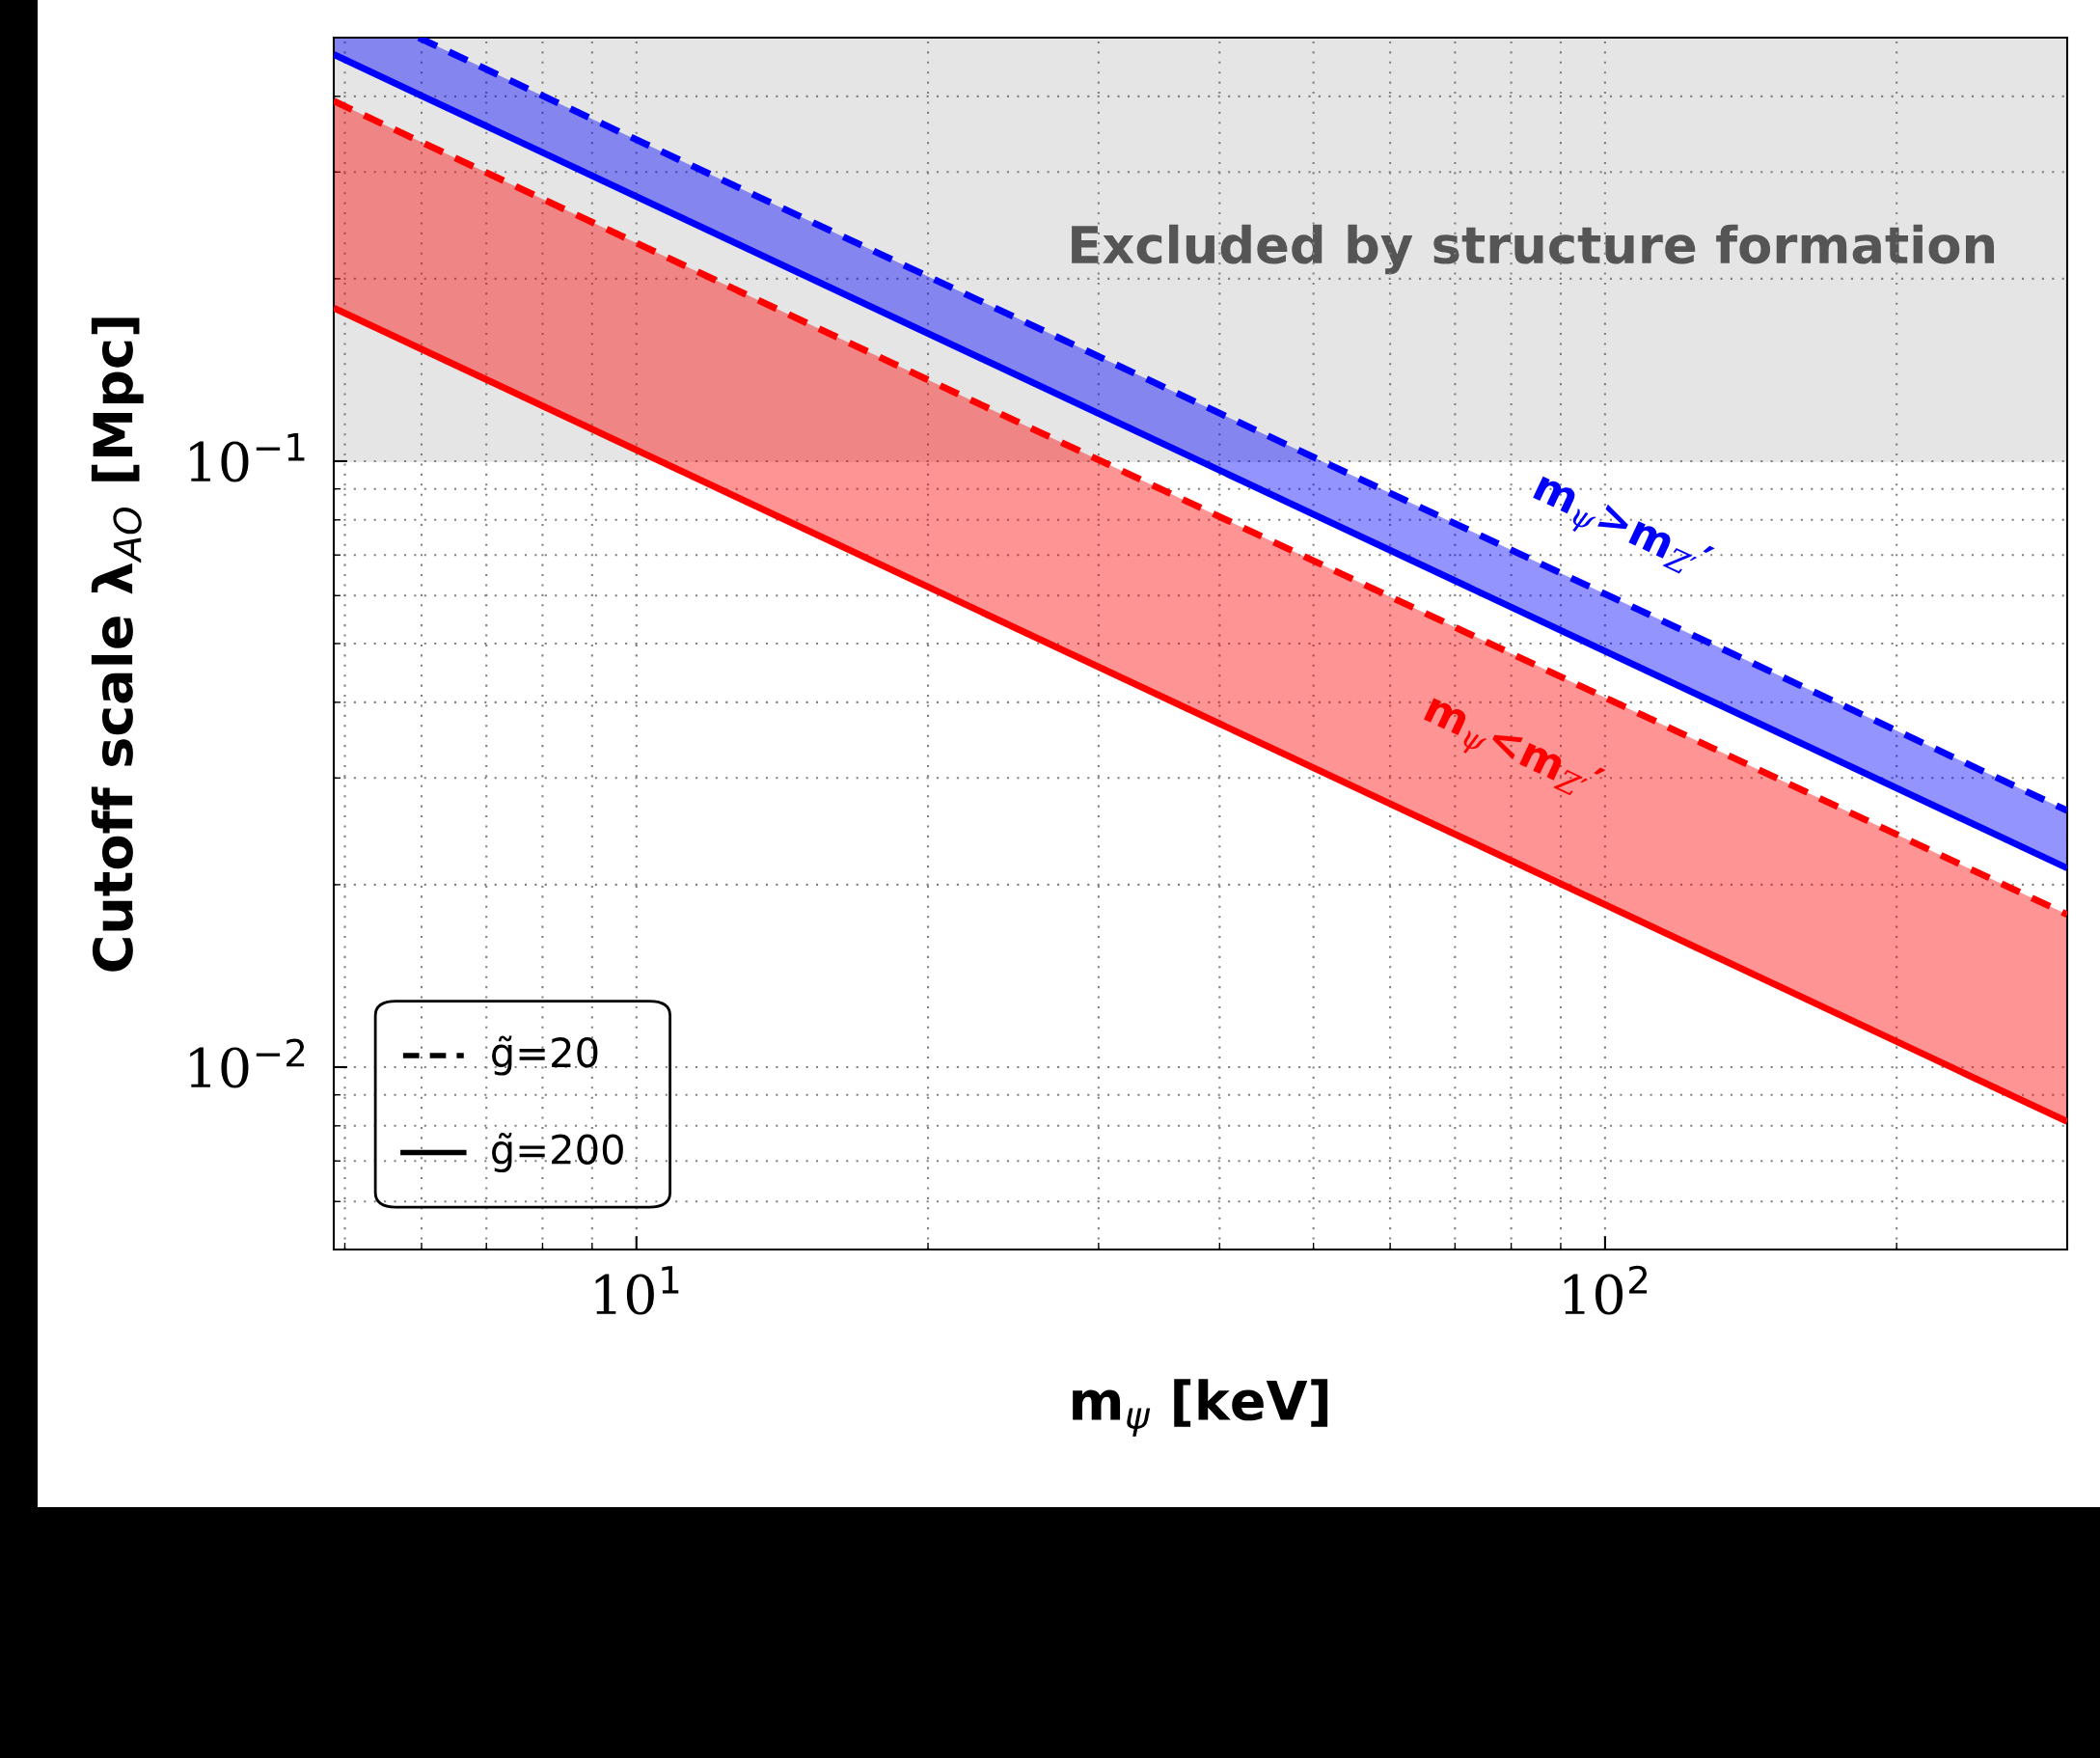 This screenshot has height=1758, width=2100. I want to click on x-tick-label: 10$^{1}$, so click(637, 1290).